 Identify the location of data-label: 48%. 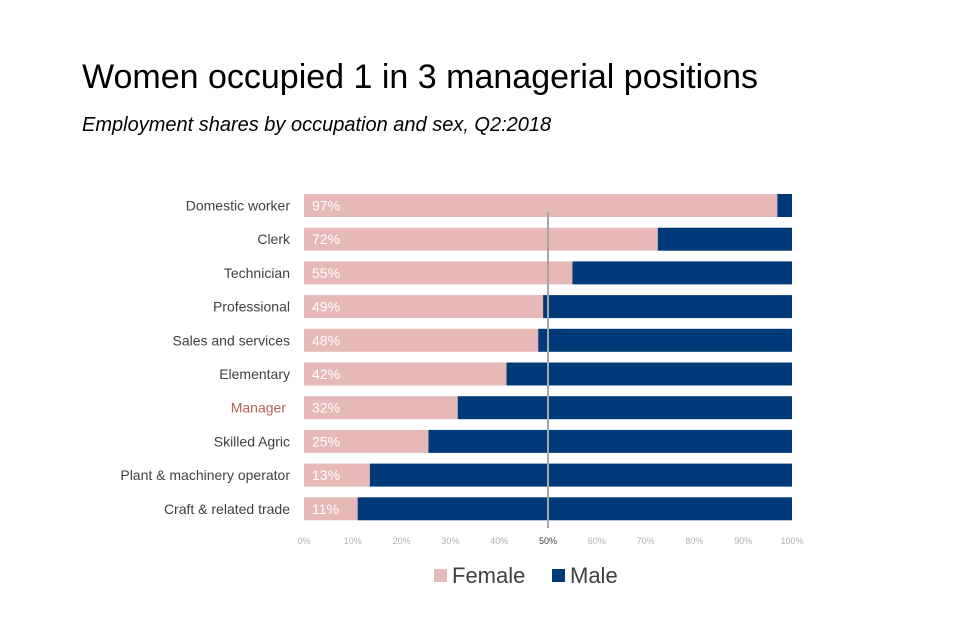
(326, 340).